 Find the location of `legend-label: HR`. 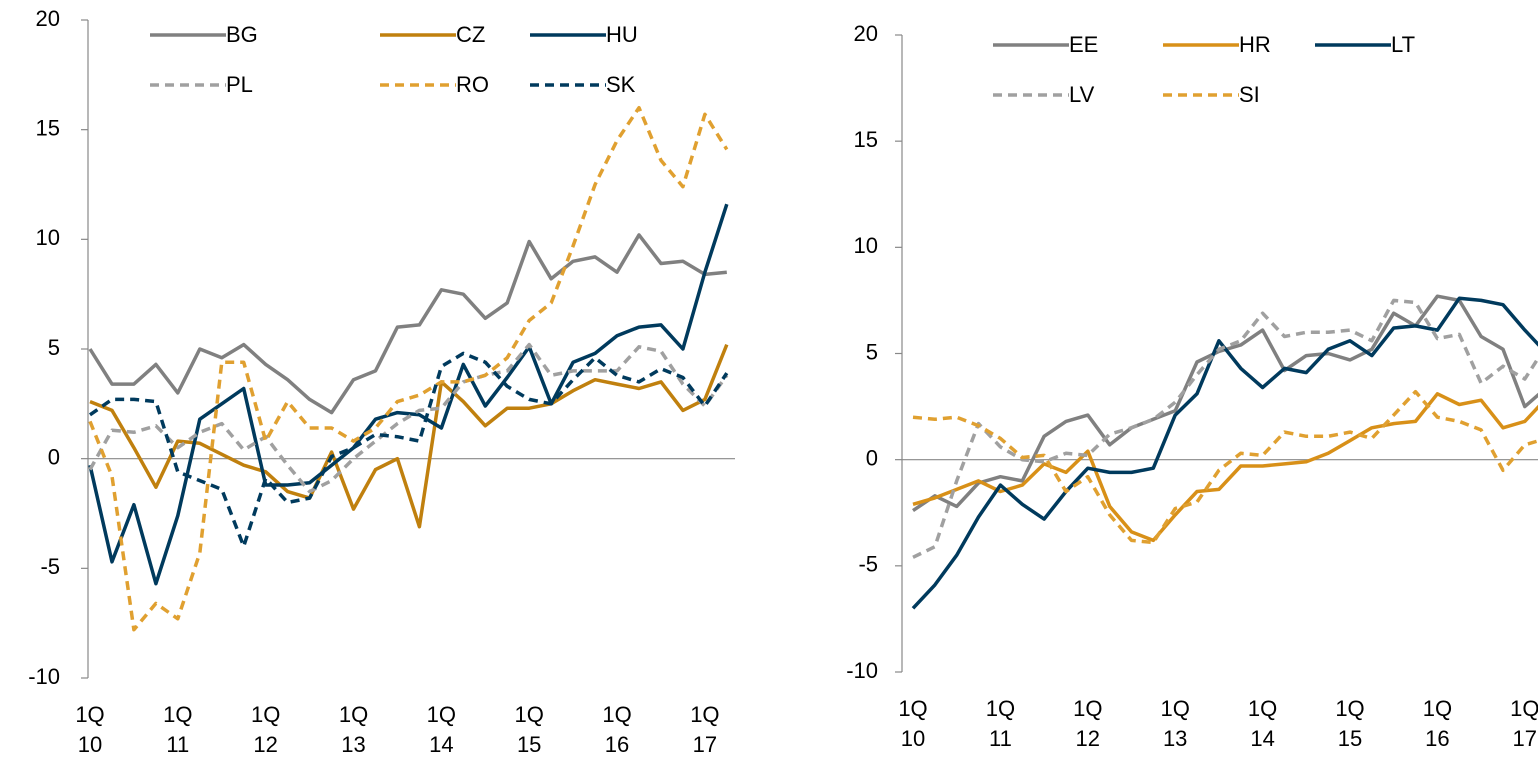

legend-label: HR is located at coordinates (1255, 44).